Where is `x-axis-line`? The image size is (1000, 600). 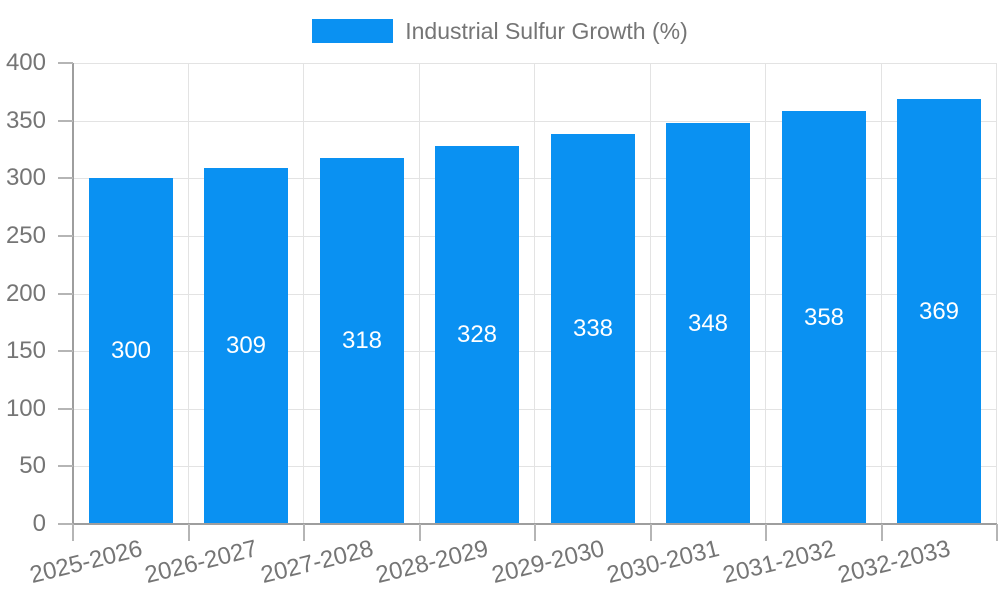
x-axis-line is located at coordinates (527, 524).